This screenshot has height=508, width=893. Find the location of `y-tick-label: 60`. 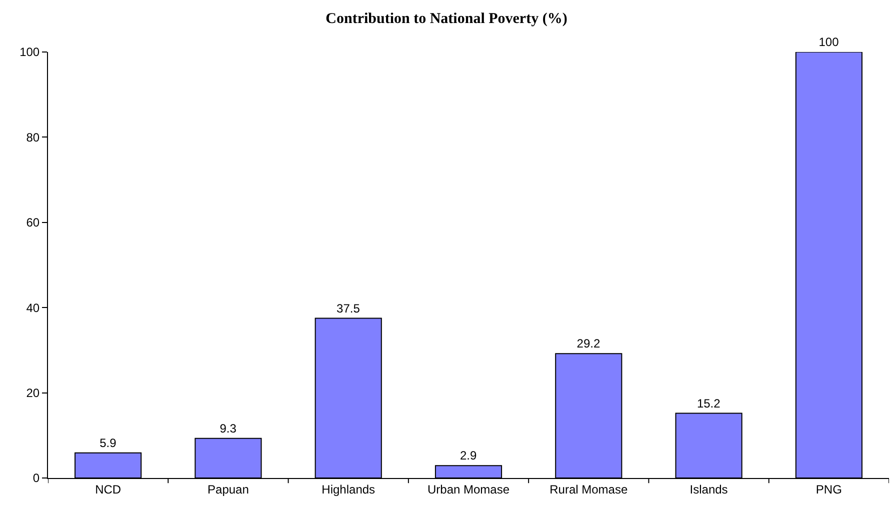

y-tick-label: 60 is located at coordinates (33, 223).